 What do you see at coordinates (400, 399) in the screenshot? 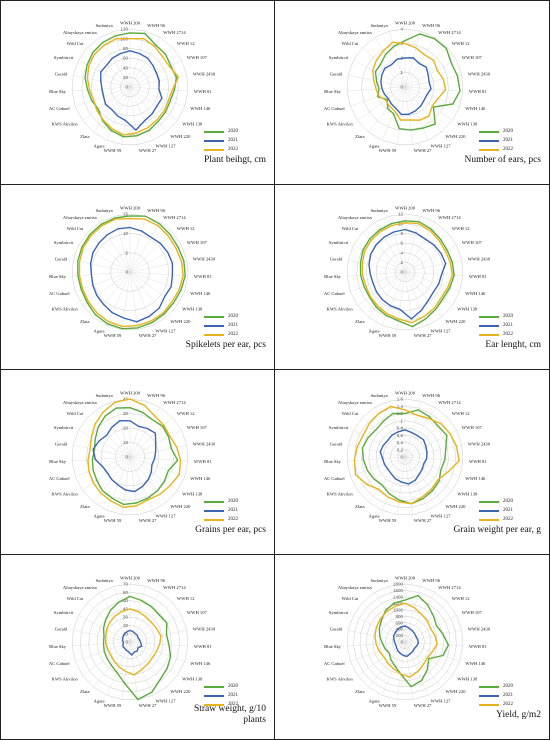
I see `tick-label: 1.6` at bounding box center [400, 399].